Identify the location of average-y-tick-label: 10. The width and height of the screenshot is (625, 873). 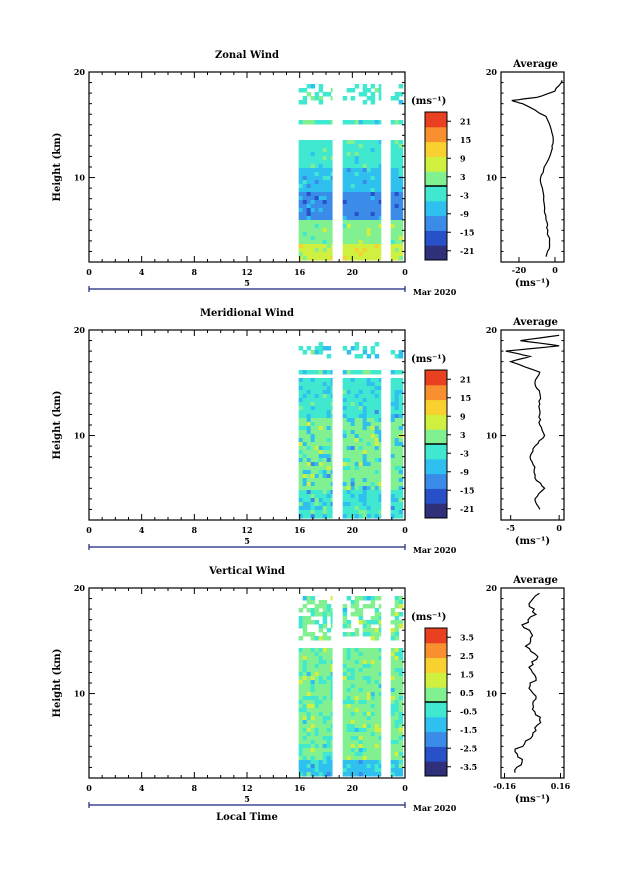
(492, 436).